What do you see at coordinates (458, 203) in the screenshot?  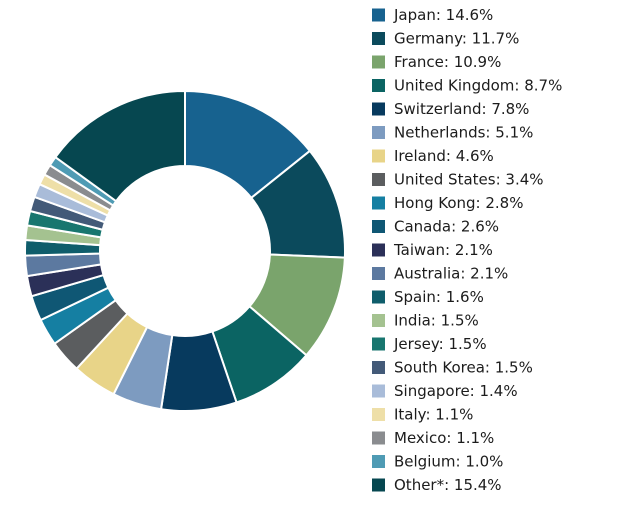 I see `legend-label: Hong Kong: 2.8%` at bounding box center [458, 203].